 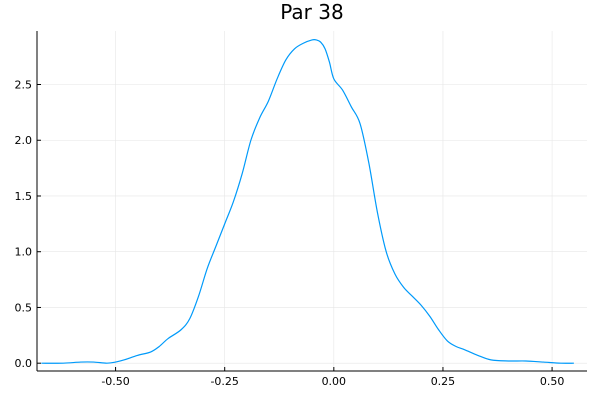 I want to click on x-tick-label: -0.50, so click(x=115, y=381).